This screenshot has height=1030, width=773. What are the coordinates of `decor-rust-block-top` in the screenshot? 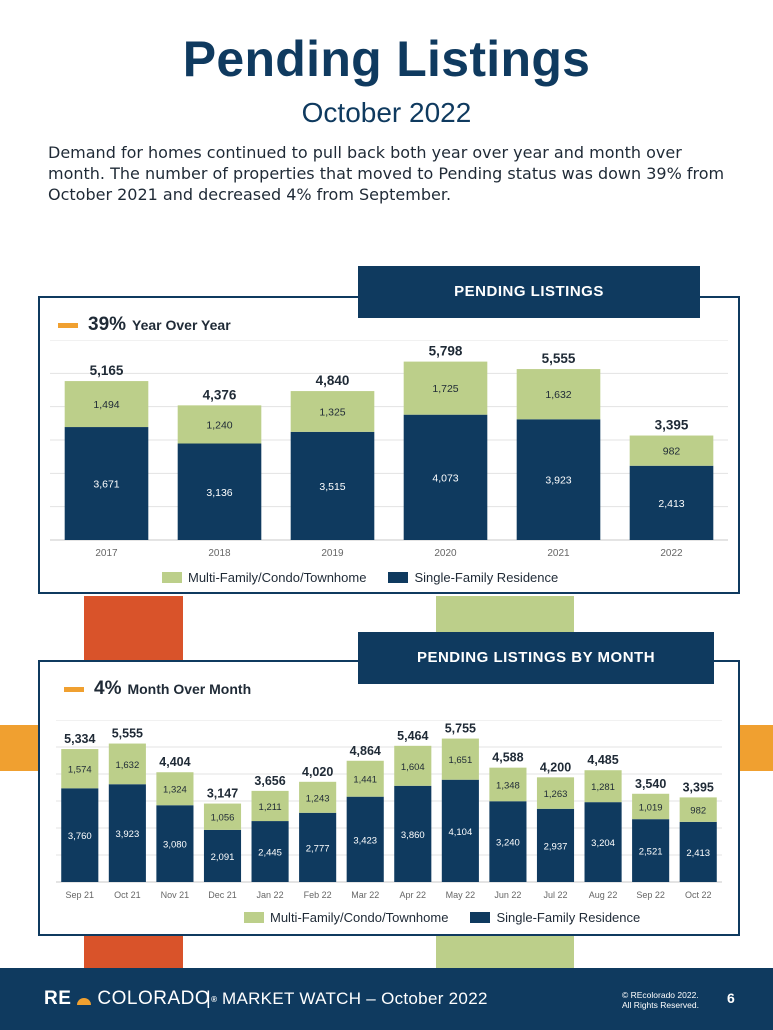 It's located at (133, 628).